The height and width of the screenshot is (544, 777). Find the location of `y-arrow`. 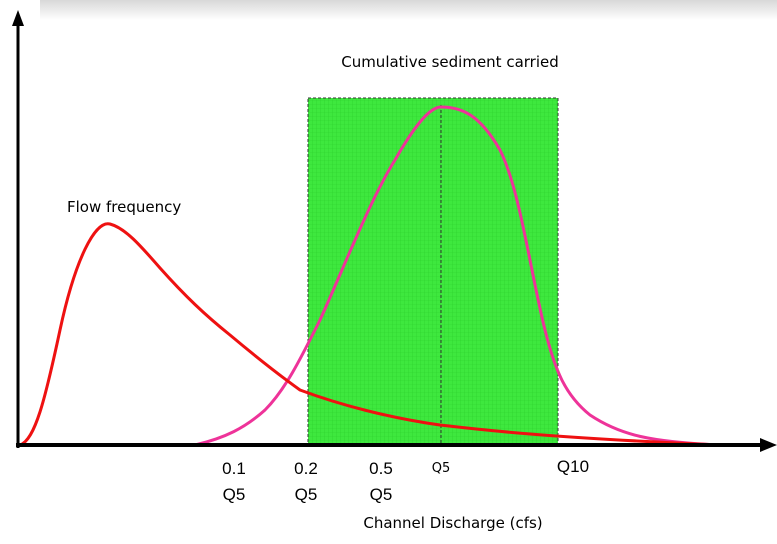

y-arrow is located at coordinates (18, 18).